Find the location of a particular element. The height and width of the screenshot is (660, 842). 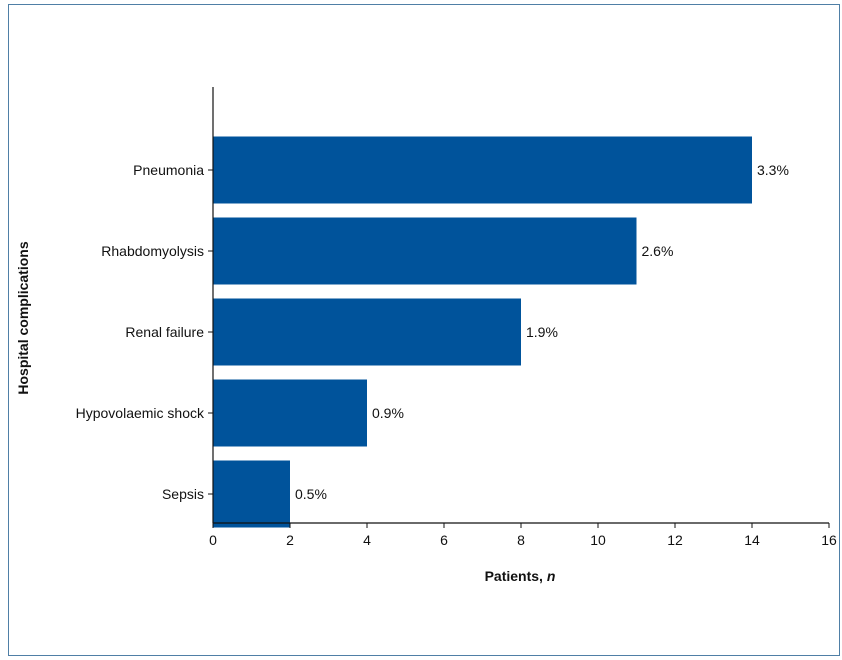

y-axis-title: Hospital complications is located at coordinates (23, 317).